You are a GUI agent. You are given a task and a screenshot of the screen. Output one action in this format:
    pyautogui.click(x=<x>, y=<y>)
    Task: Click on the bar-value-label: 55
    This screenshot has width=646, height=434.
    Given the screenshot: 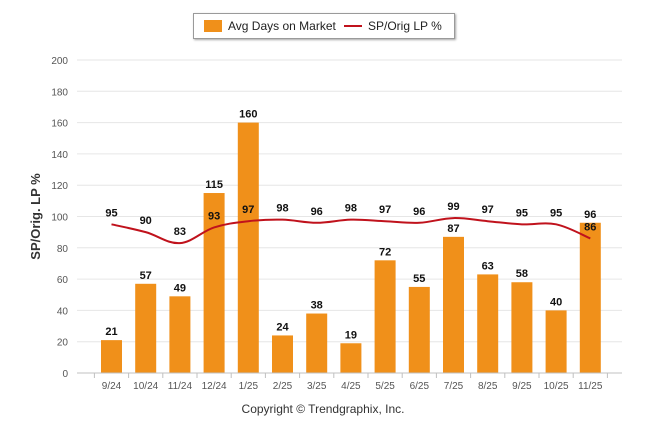 What is the action you would take?
    pyautogui.click(x=419, y=279)
    